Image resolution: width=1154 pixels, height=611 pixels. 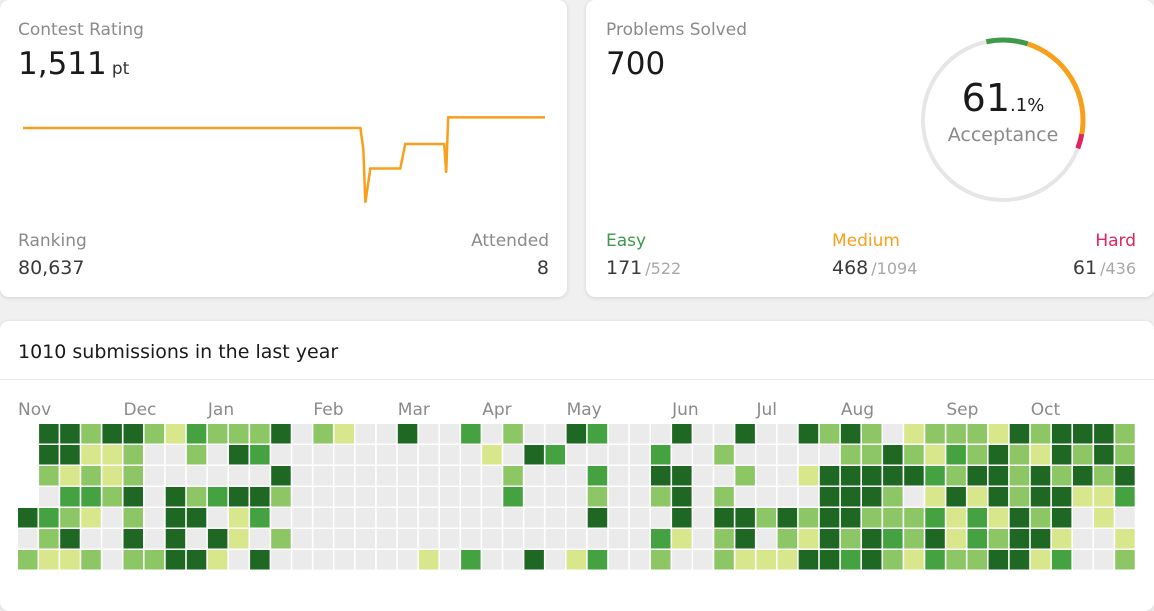 What do you see at coordinates (1120, 268) in the screenshot?
I see `difficulty-total: 436` at bounding box center [1120, 268].